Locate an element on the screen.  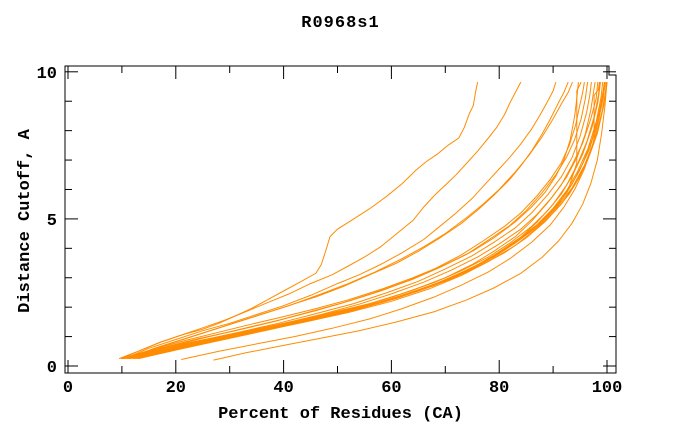
y-tick-label: 5 is located at coordinates (52, 221).